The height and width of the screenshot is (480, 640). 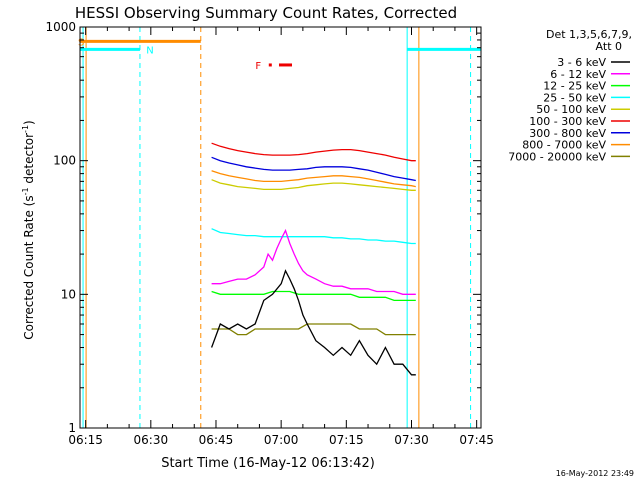 What do you see at coordinates (578, 74) in the screenshot?
I see `legend-label-1: 6 - 12 keV` at bounding box center [578, 74].